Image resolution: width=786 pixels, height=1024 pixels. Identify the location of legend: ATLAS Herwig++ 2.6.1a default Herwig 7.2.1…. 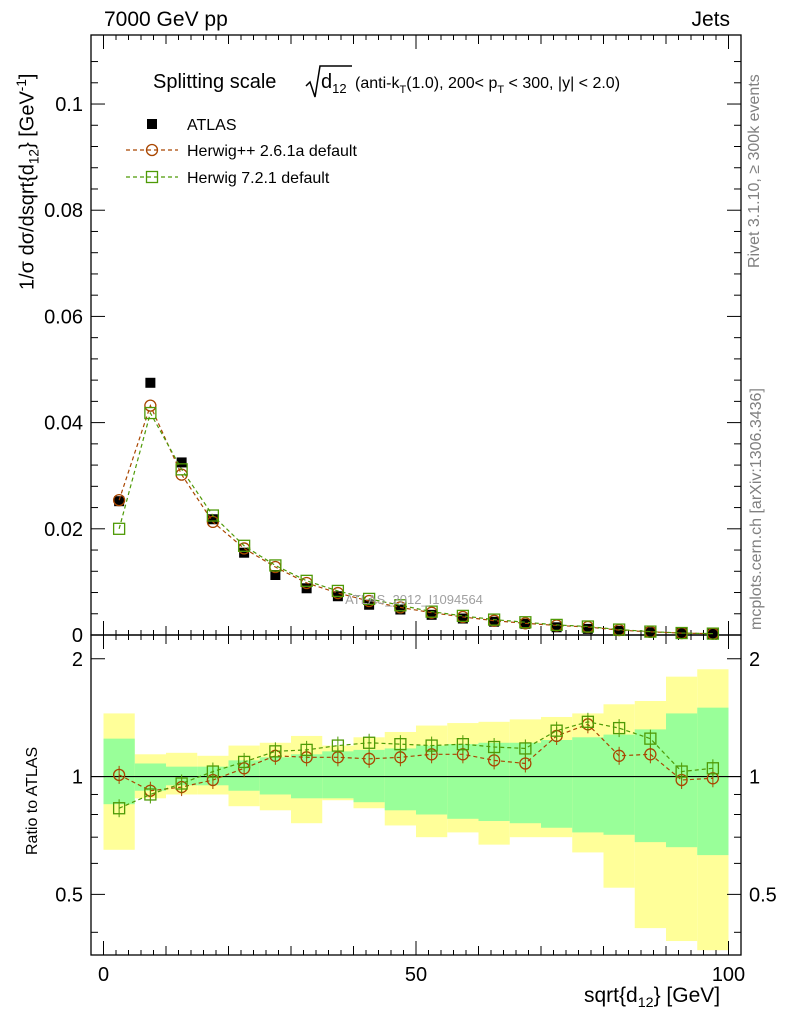
(241, 152).